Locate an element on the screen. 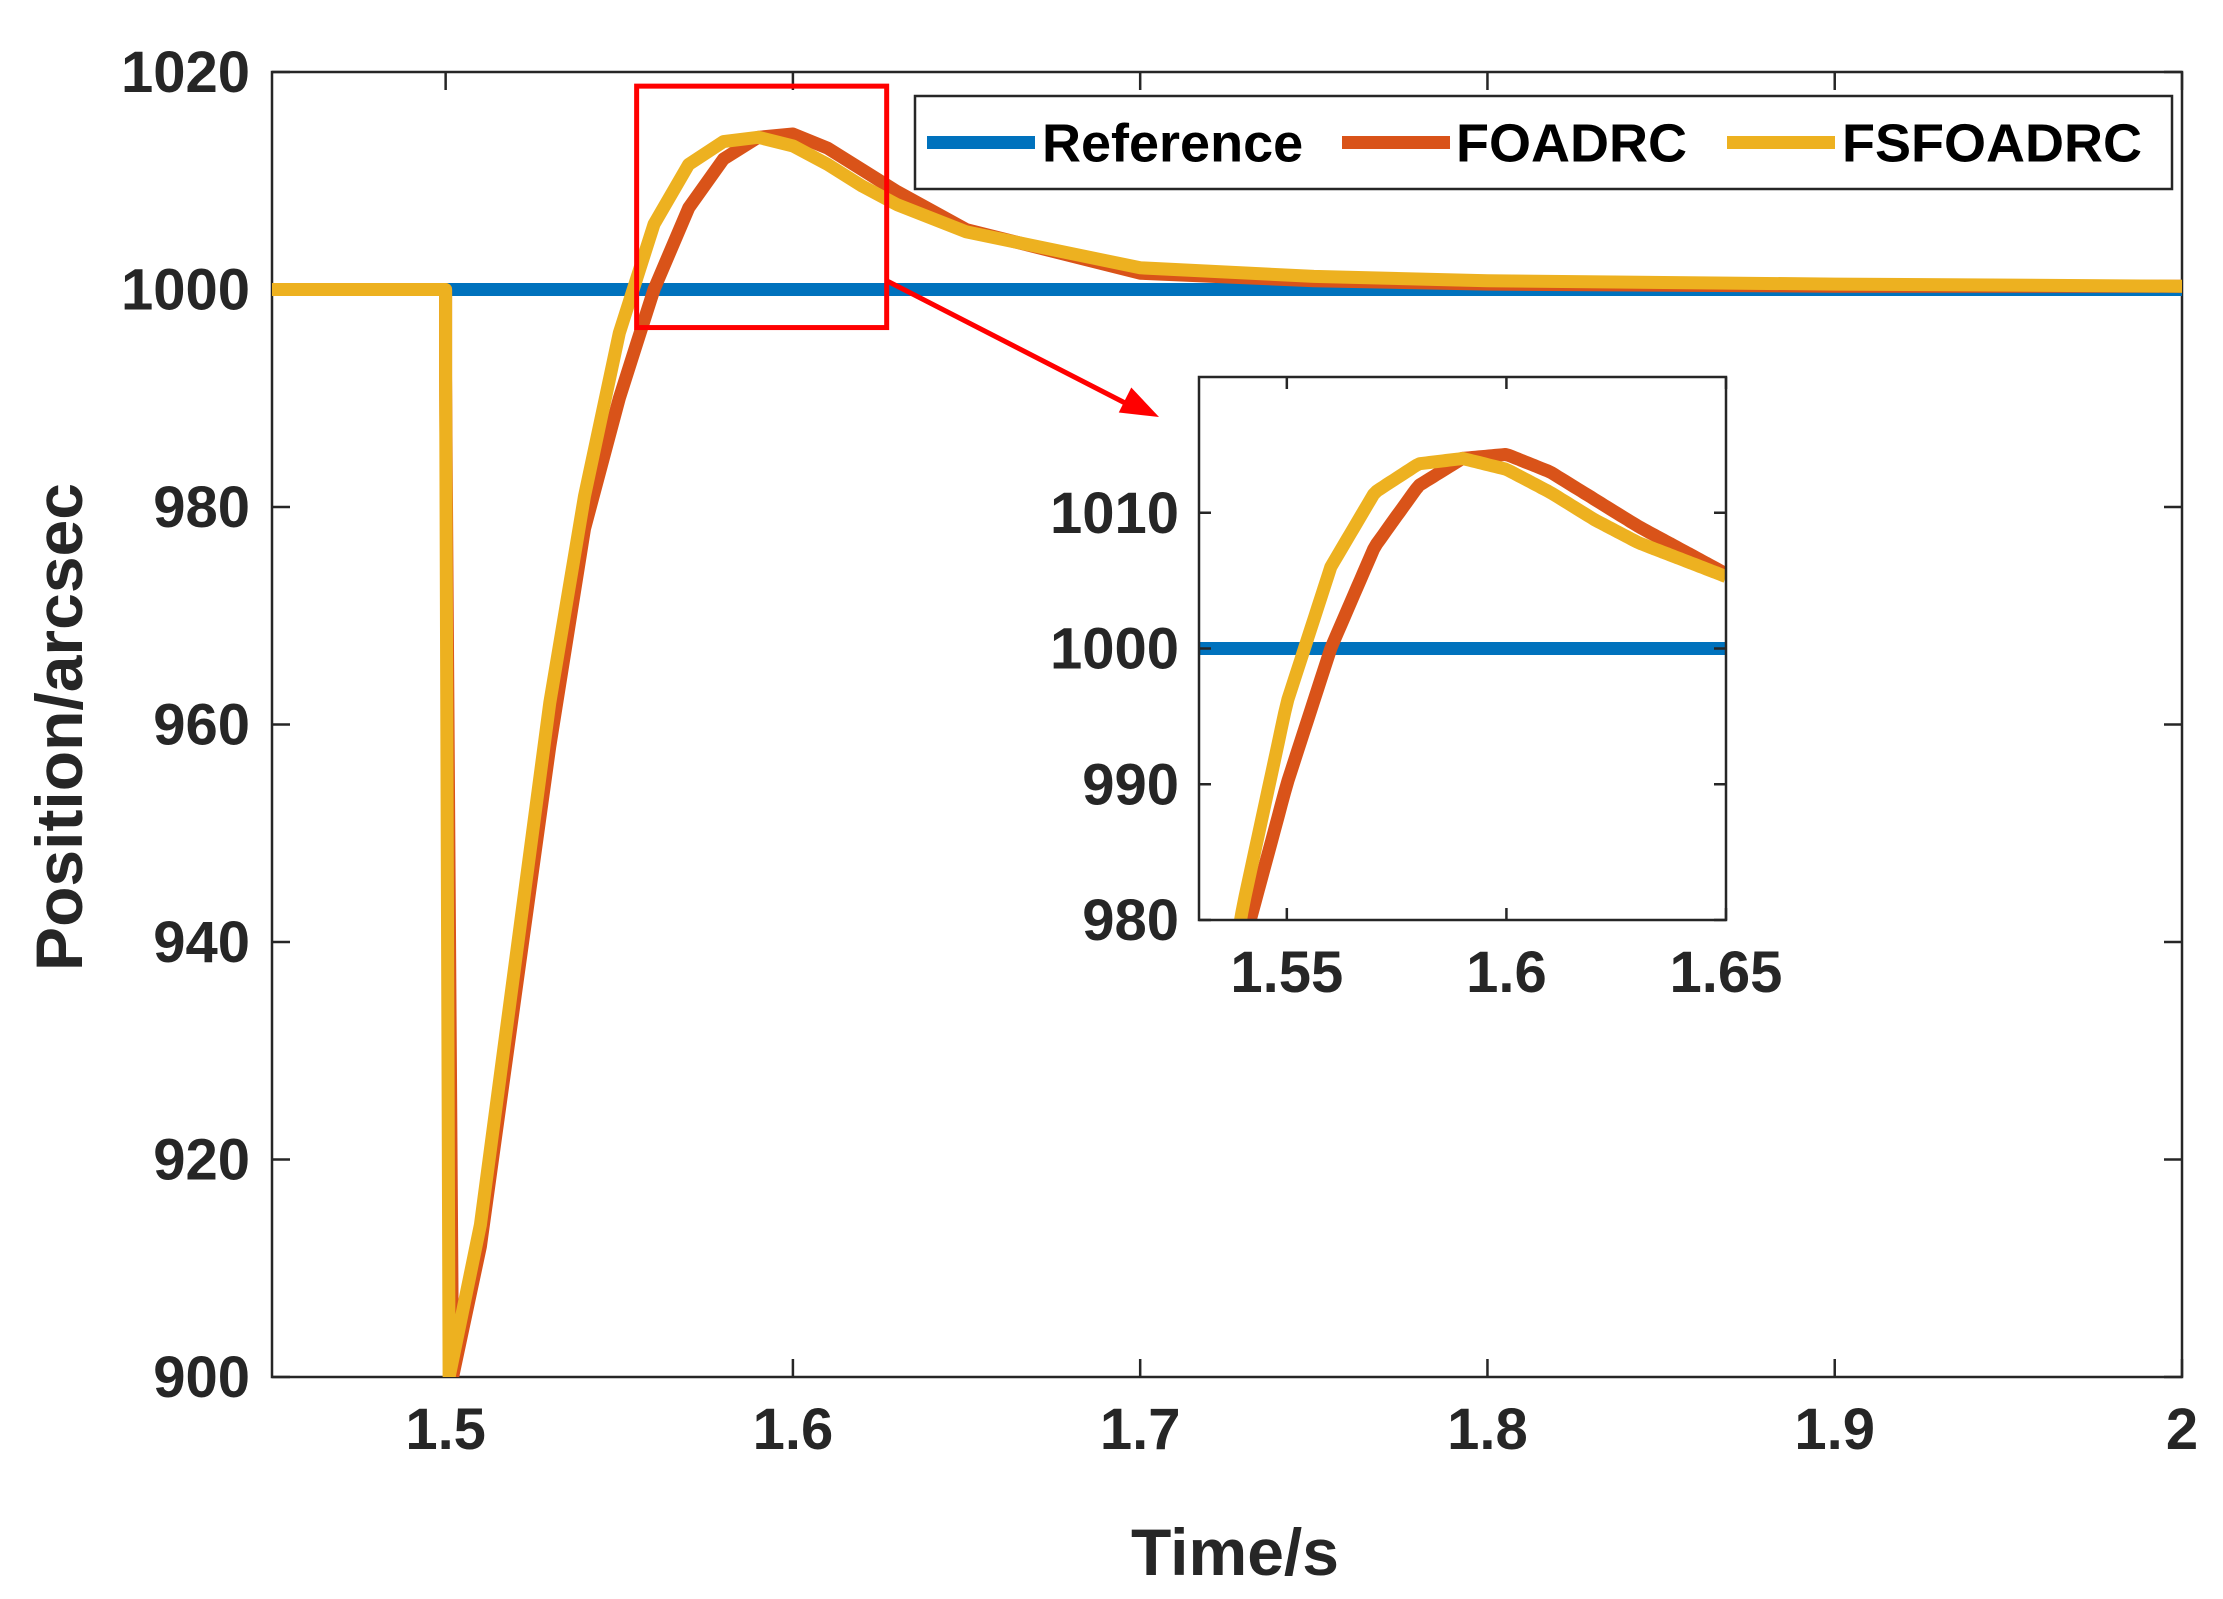 The width and height of the screenshot is (2223, 1599). legend-item-foadrc: FOADRC is located at coordinates (1514, 144).